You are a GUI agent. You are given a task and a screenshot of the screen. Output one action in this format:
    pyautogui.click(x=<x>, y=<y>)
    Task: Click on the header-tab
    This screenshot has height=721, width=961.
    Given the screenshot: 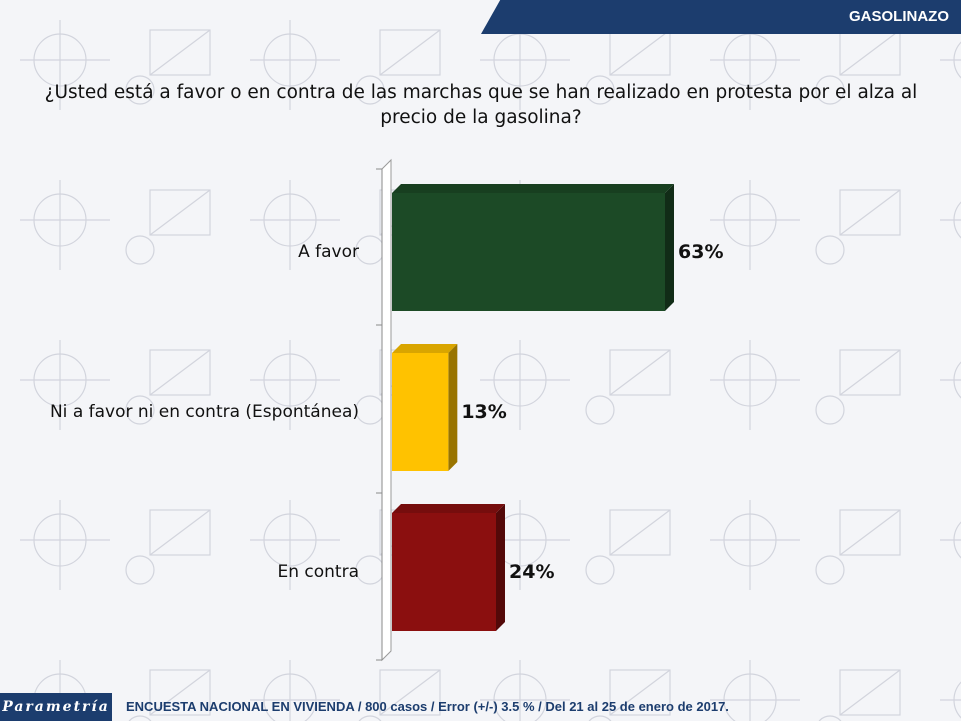 What is the action you would take?
    pyautogui.click(x=721, y=17)
    